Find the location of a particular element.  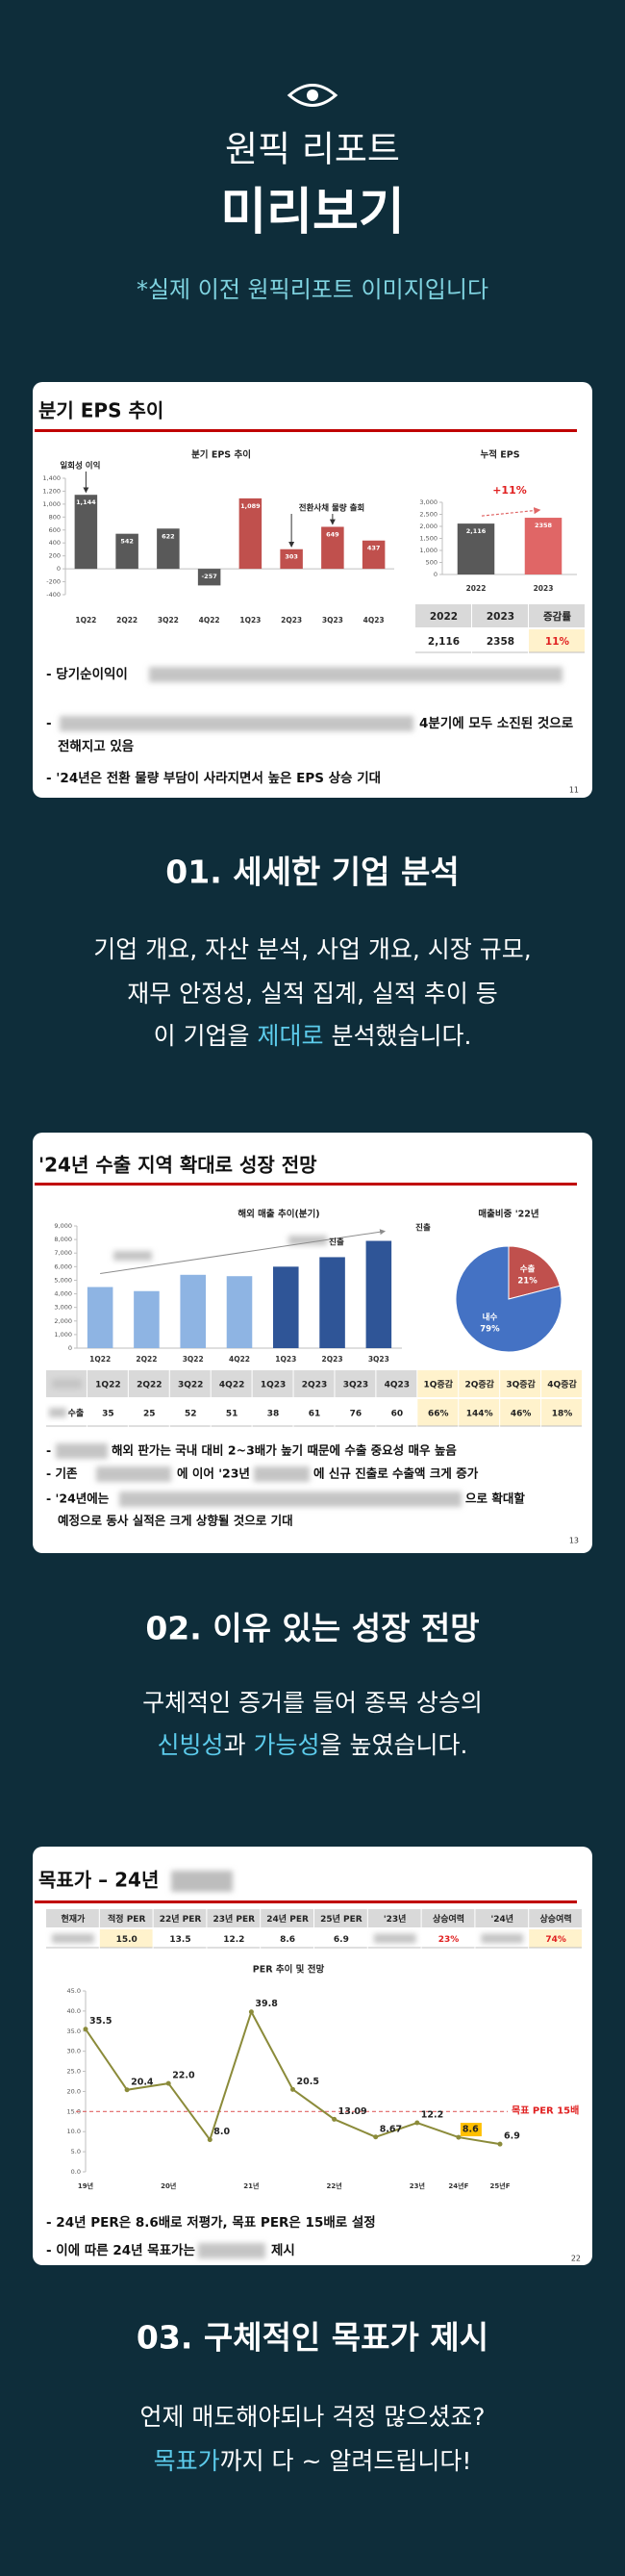

table-text: 46% is located at coordinates (521, 1414).